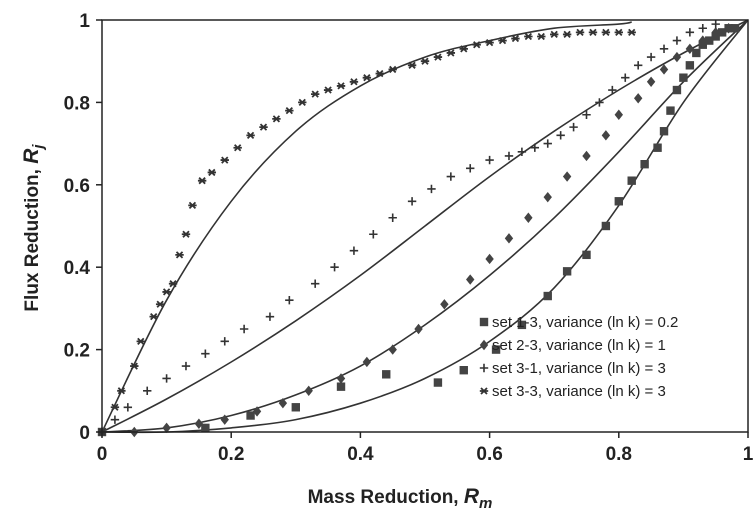 The image size is (753, 512). What do you see at coordinates (484, 368) in the screenshot?
I see `legend-marker-plus` at bounding box center [484, 368].